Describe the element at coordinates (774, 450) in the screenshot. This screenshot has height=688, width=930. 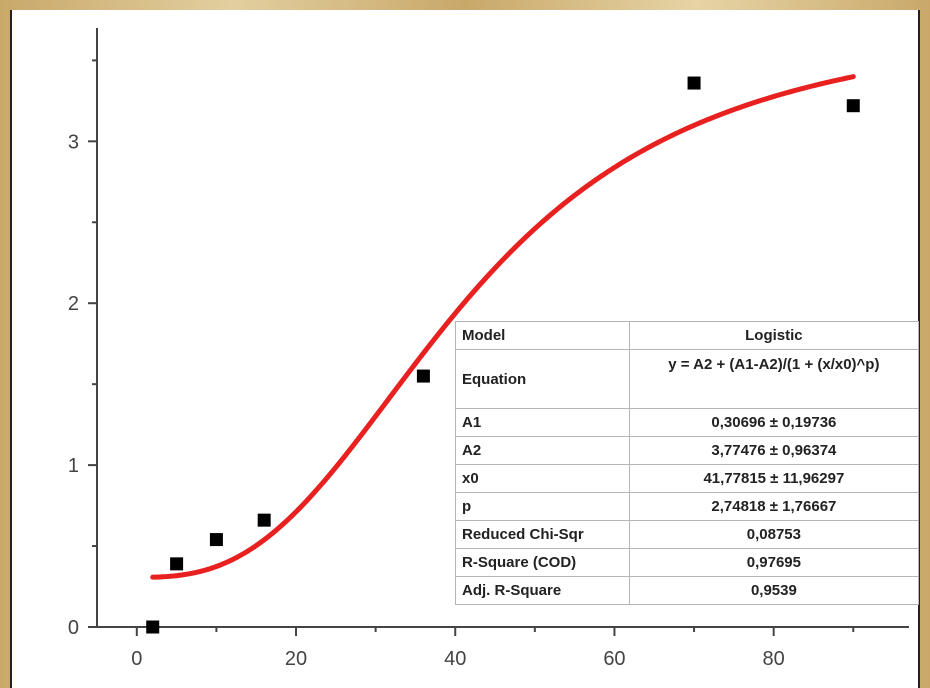
I see `row-value: 3,77476 ± 0,96374` at that location.